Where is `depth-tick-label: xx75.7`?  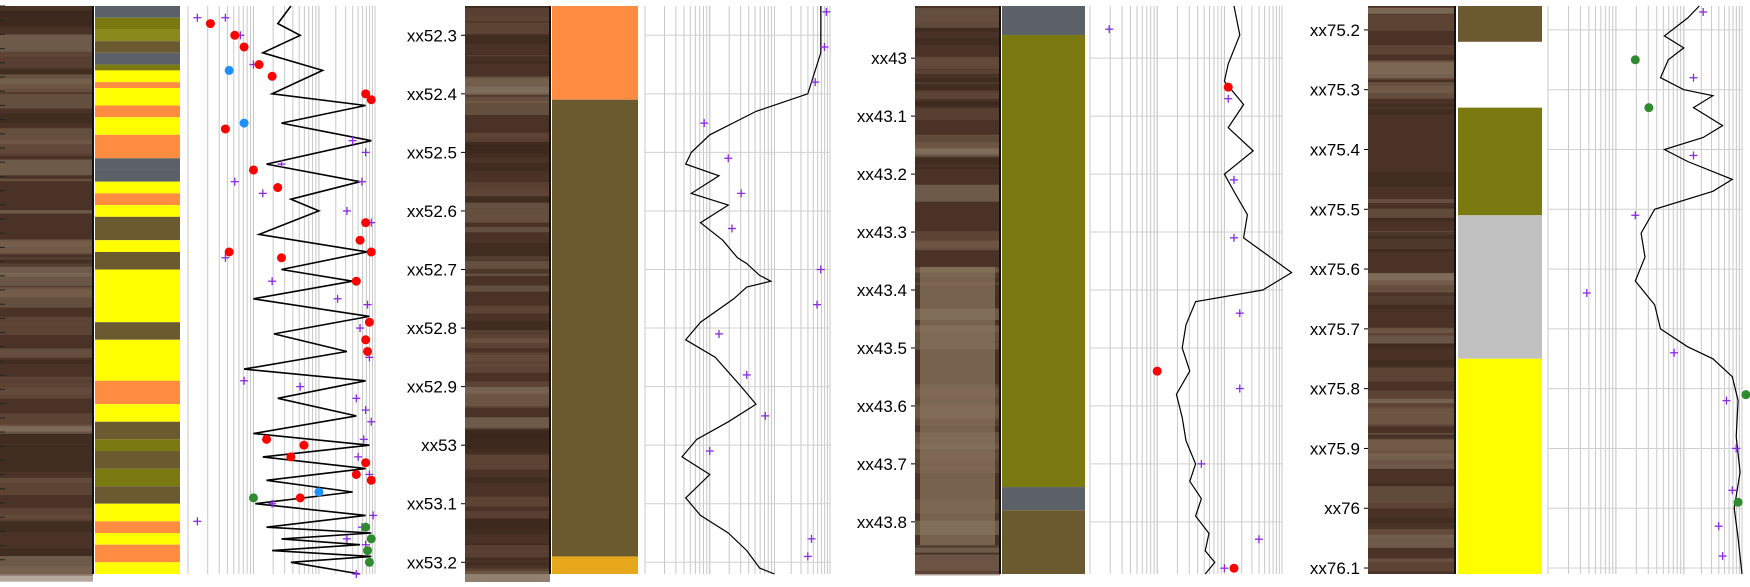
depth-tick-label: xx75.7 is located at coordinates (1335, 329).